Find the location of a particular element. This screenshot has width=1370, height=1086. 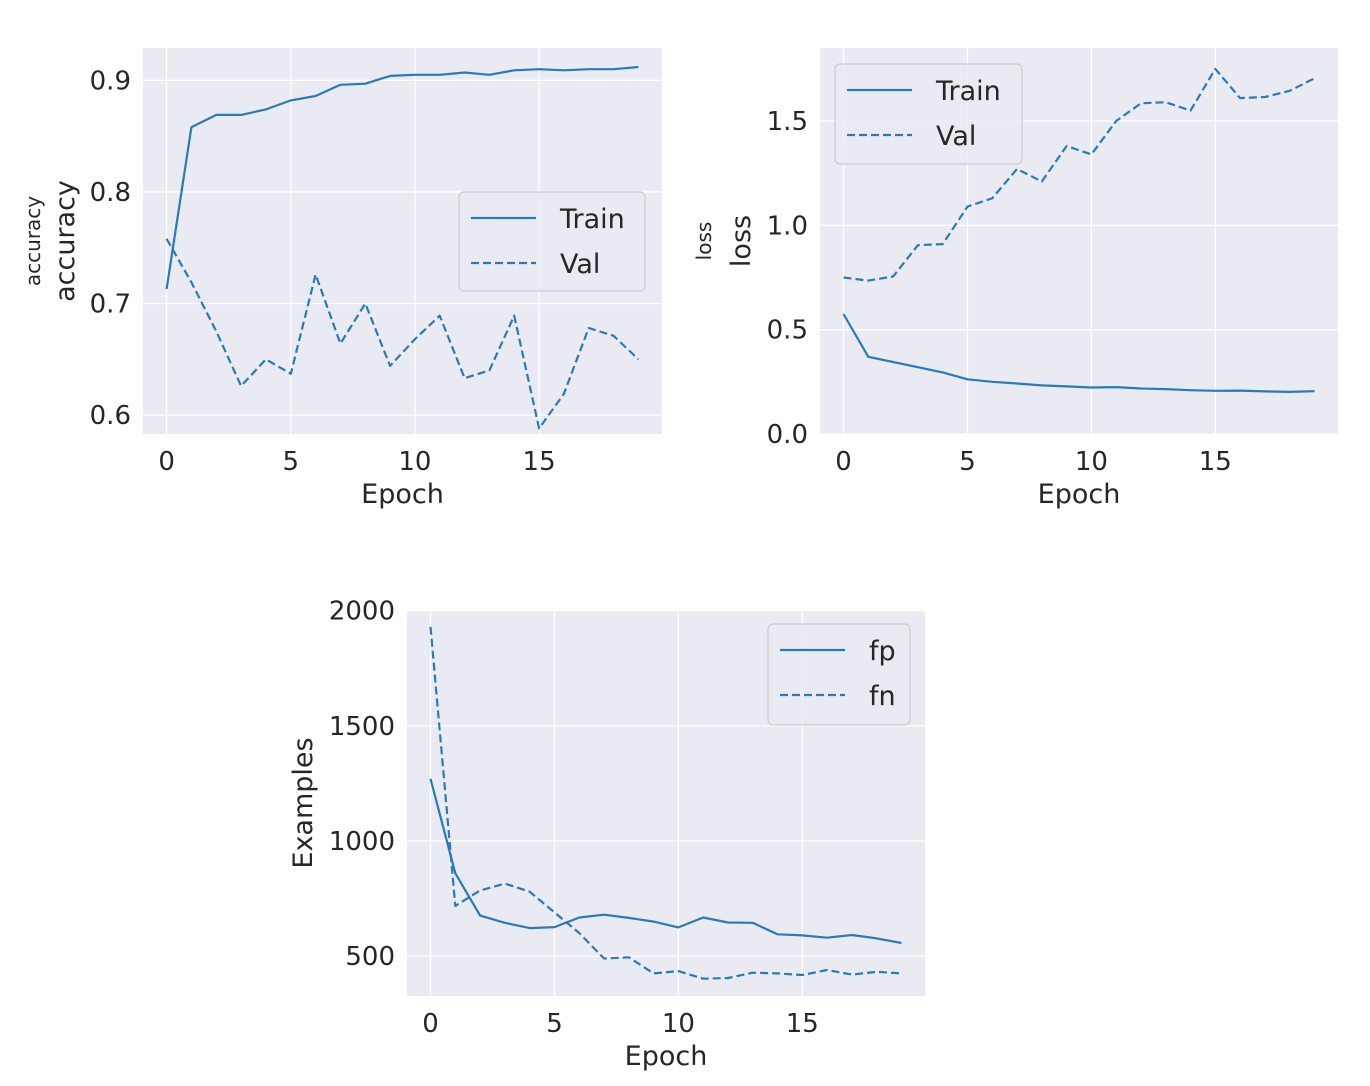

y-tick-label: 0.7 is located at coordinates (110, 304).